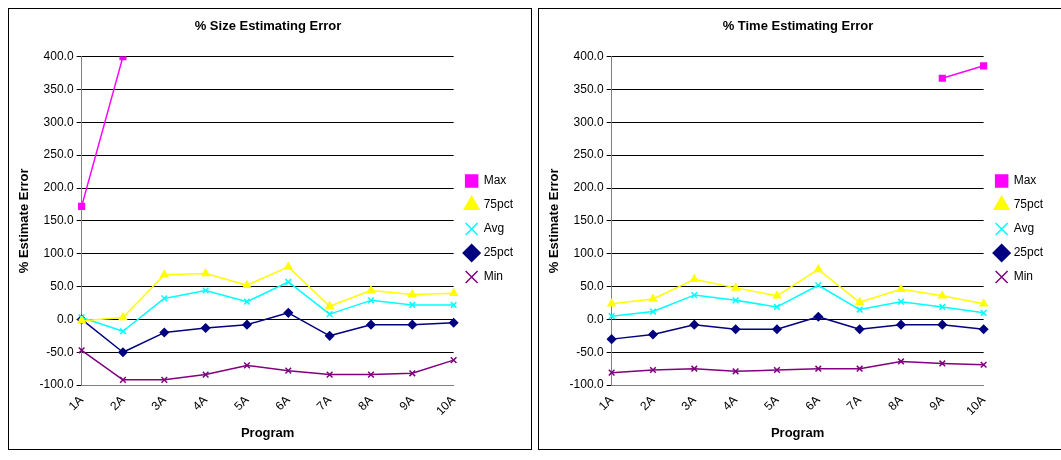  I want to click on chart-title: % Size Estimating Error, so click(268, 26).